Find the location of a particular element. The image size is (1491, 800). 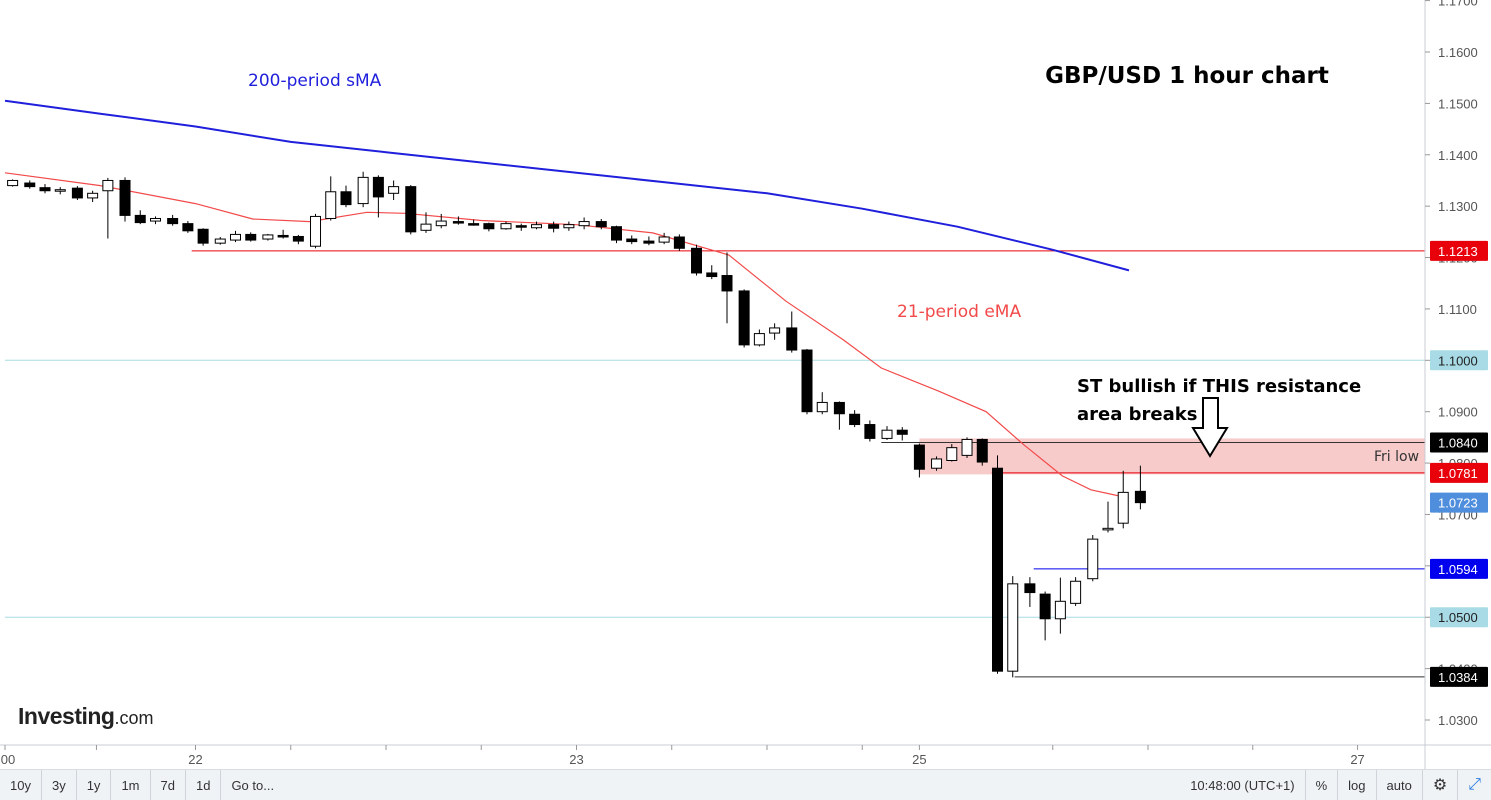

log-toggle: log is located at coordinates (1357, 785).